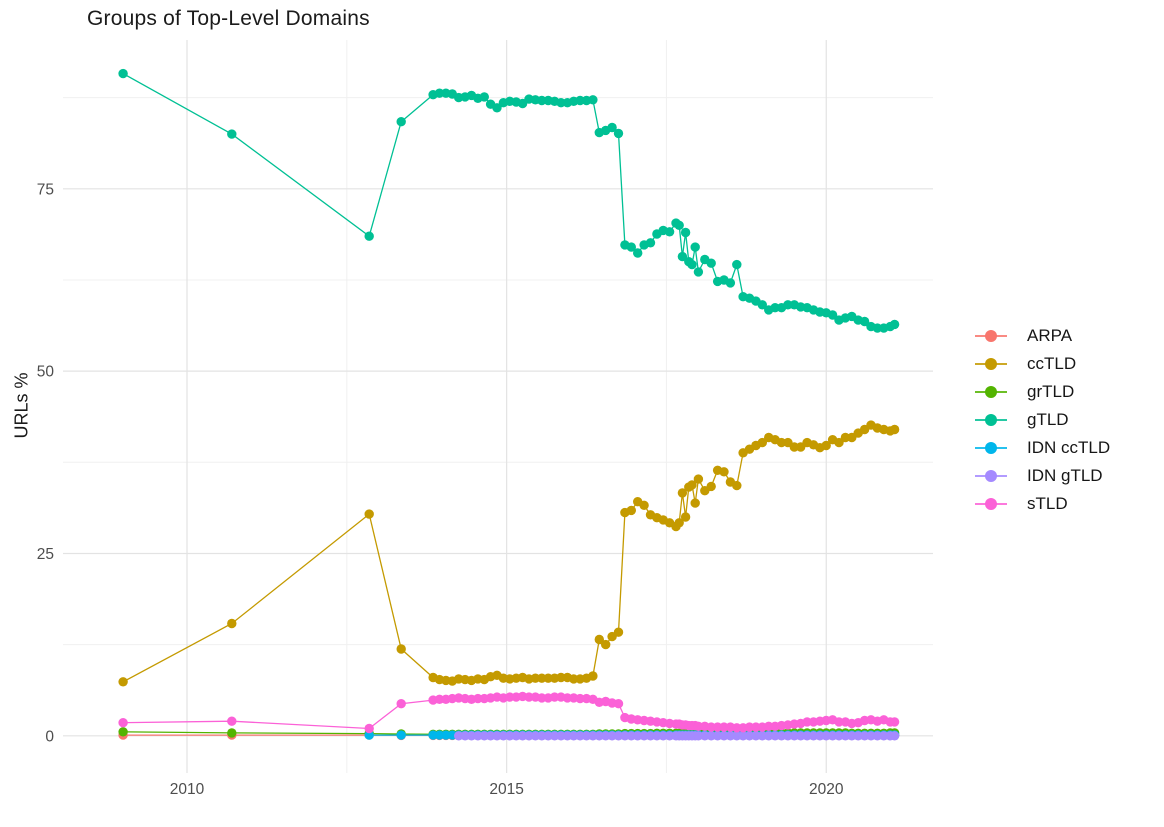 The height and width of the screenshot is (827, 1164). What do you see at coordinates (826, 789) in the screenshot?
I see `x-tick-label: 2020` at bounding box center [826, 789].